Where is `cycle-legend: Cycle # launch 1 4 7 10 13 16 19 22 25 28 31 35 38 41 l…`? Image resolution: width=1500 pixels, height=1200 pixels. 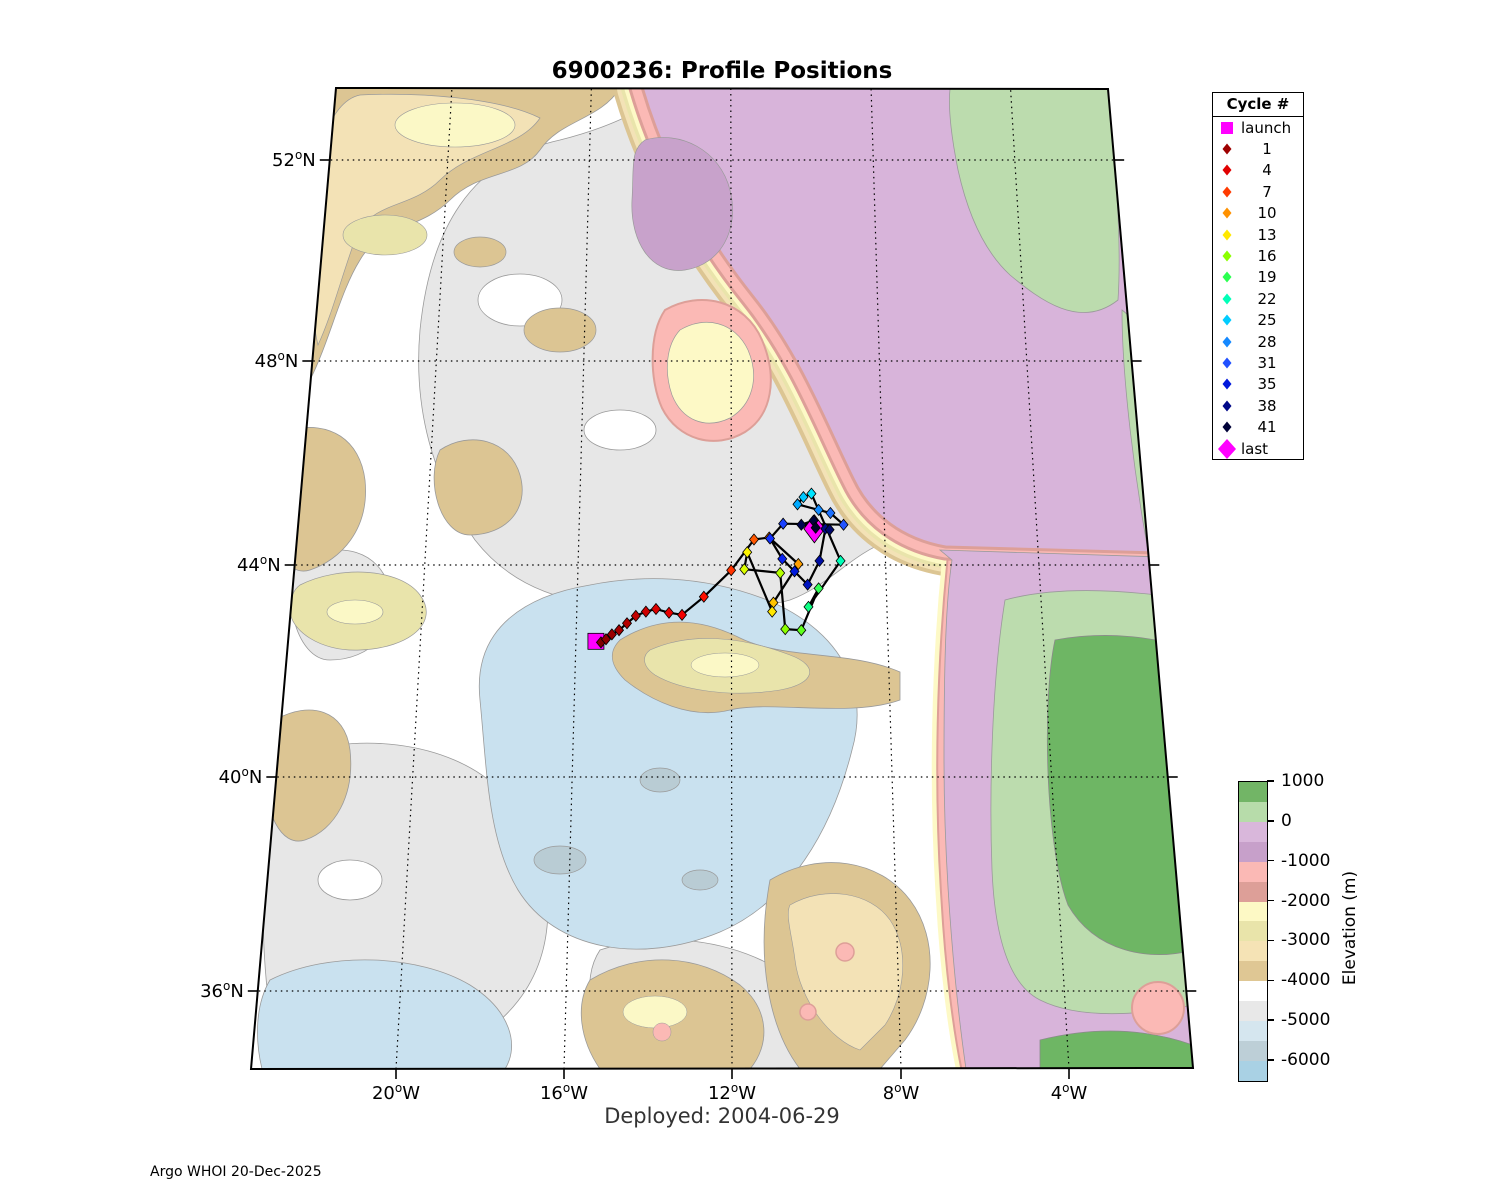 cycle-legend: Cycle # launch 1 4 7 10 13 16 19 22 25 28 31 35 38 41 l… is located at coordinates (1258, 276).